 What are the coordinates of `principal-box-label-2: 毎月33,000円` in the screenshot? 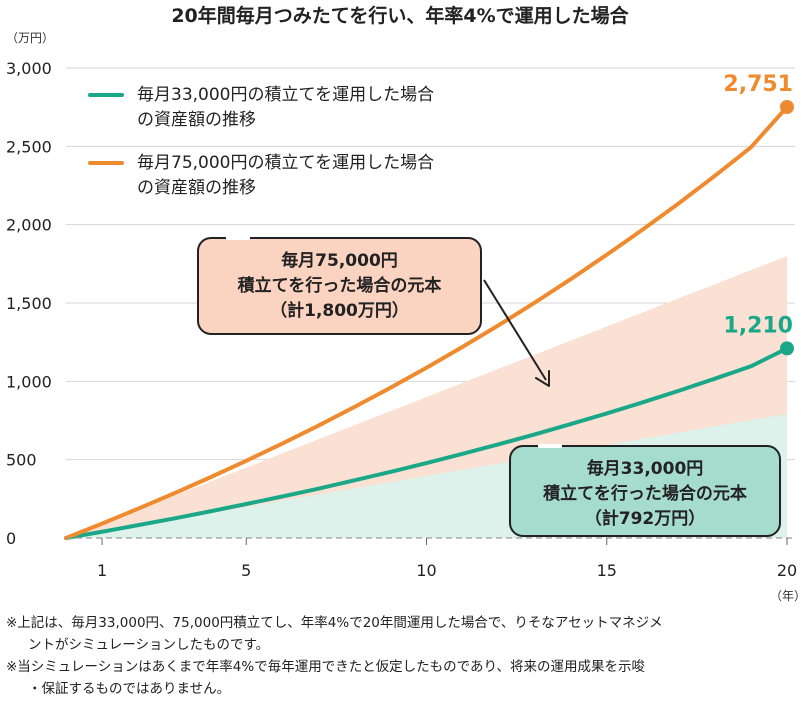 It's located at (645, 468).